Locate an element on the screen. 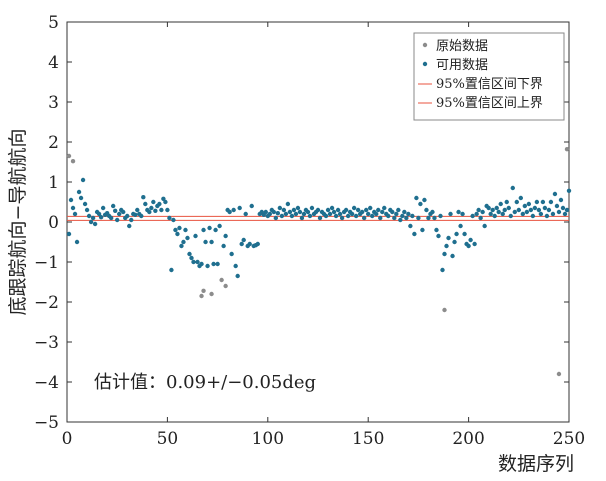 The width and height of the screenshot is (606, 481). y-tick-label: −1 is located at coordinates (46, 263).